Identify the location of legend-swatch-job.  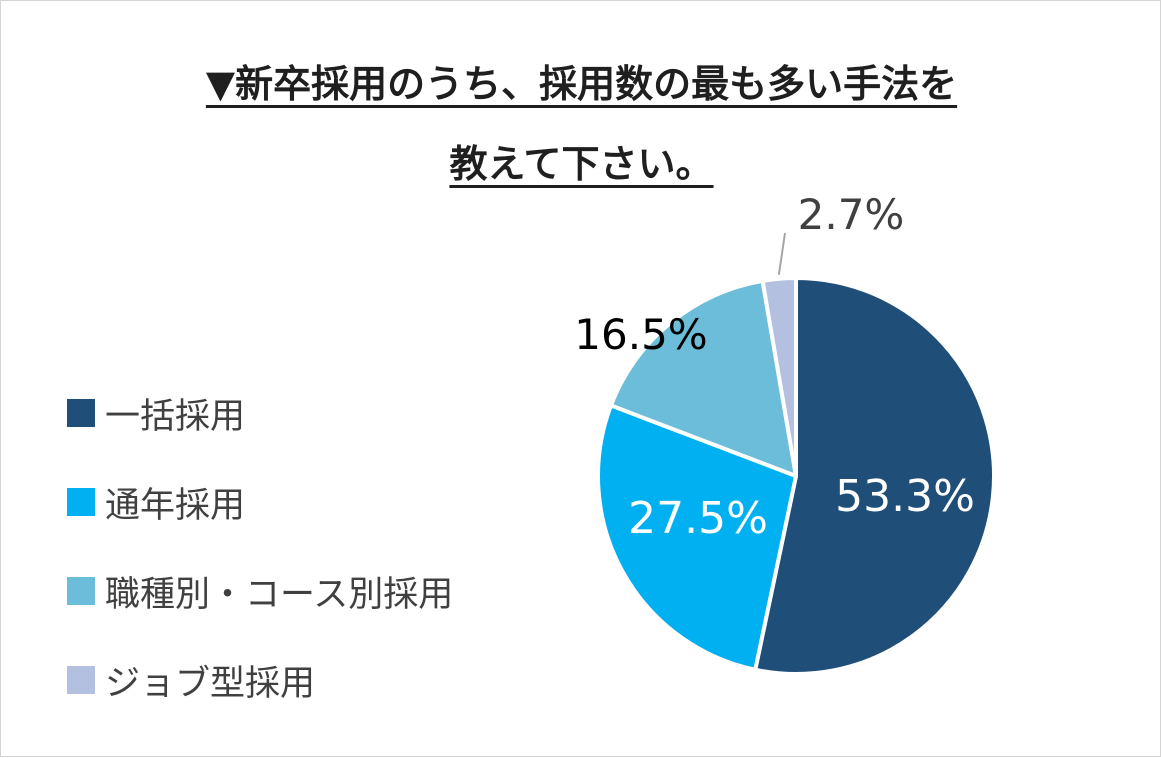
(81, 680).